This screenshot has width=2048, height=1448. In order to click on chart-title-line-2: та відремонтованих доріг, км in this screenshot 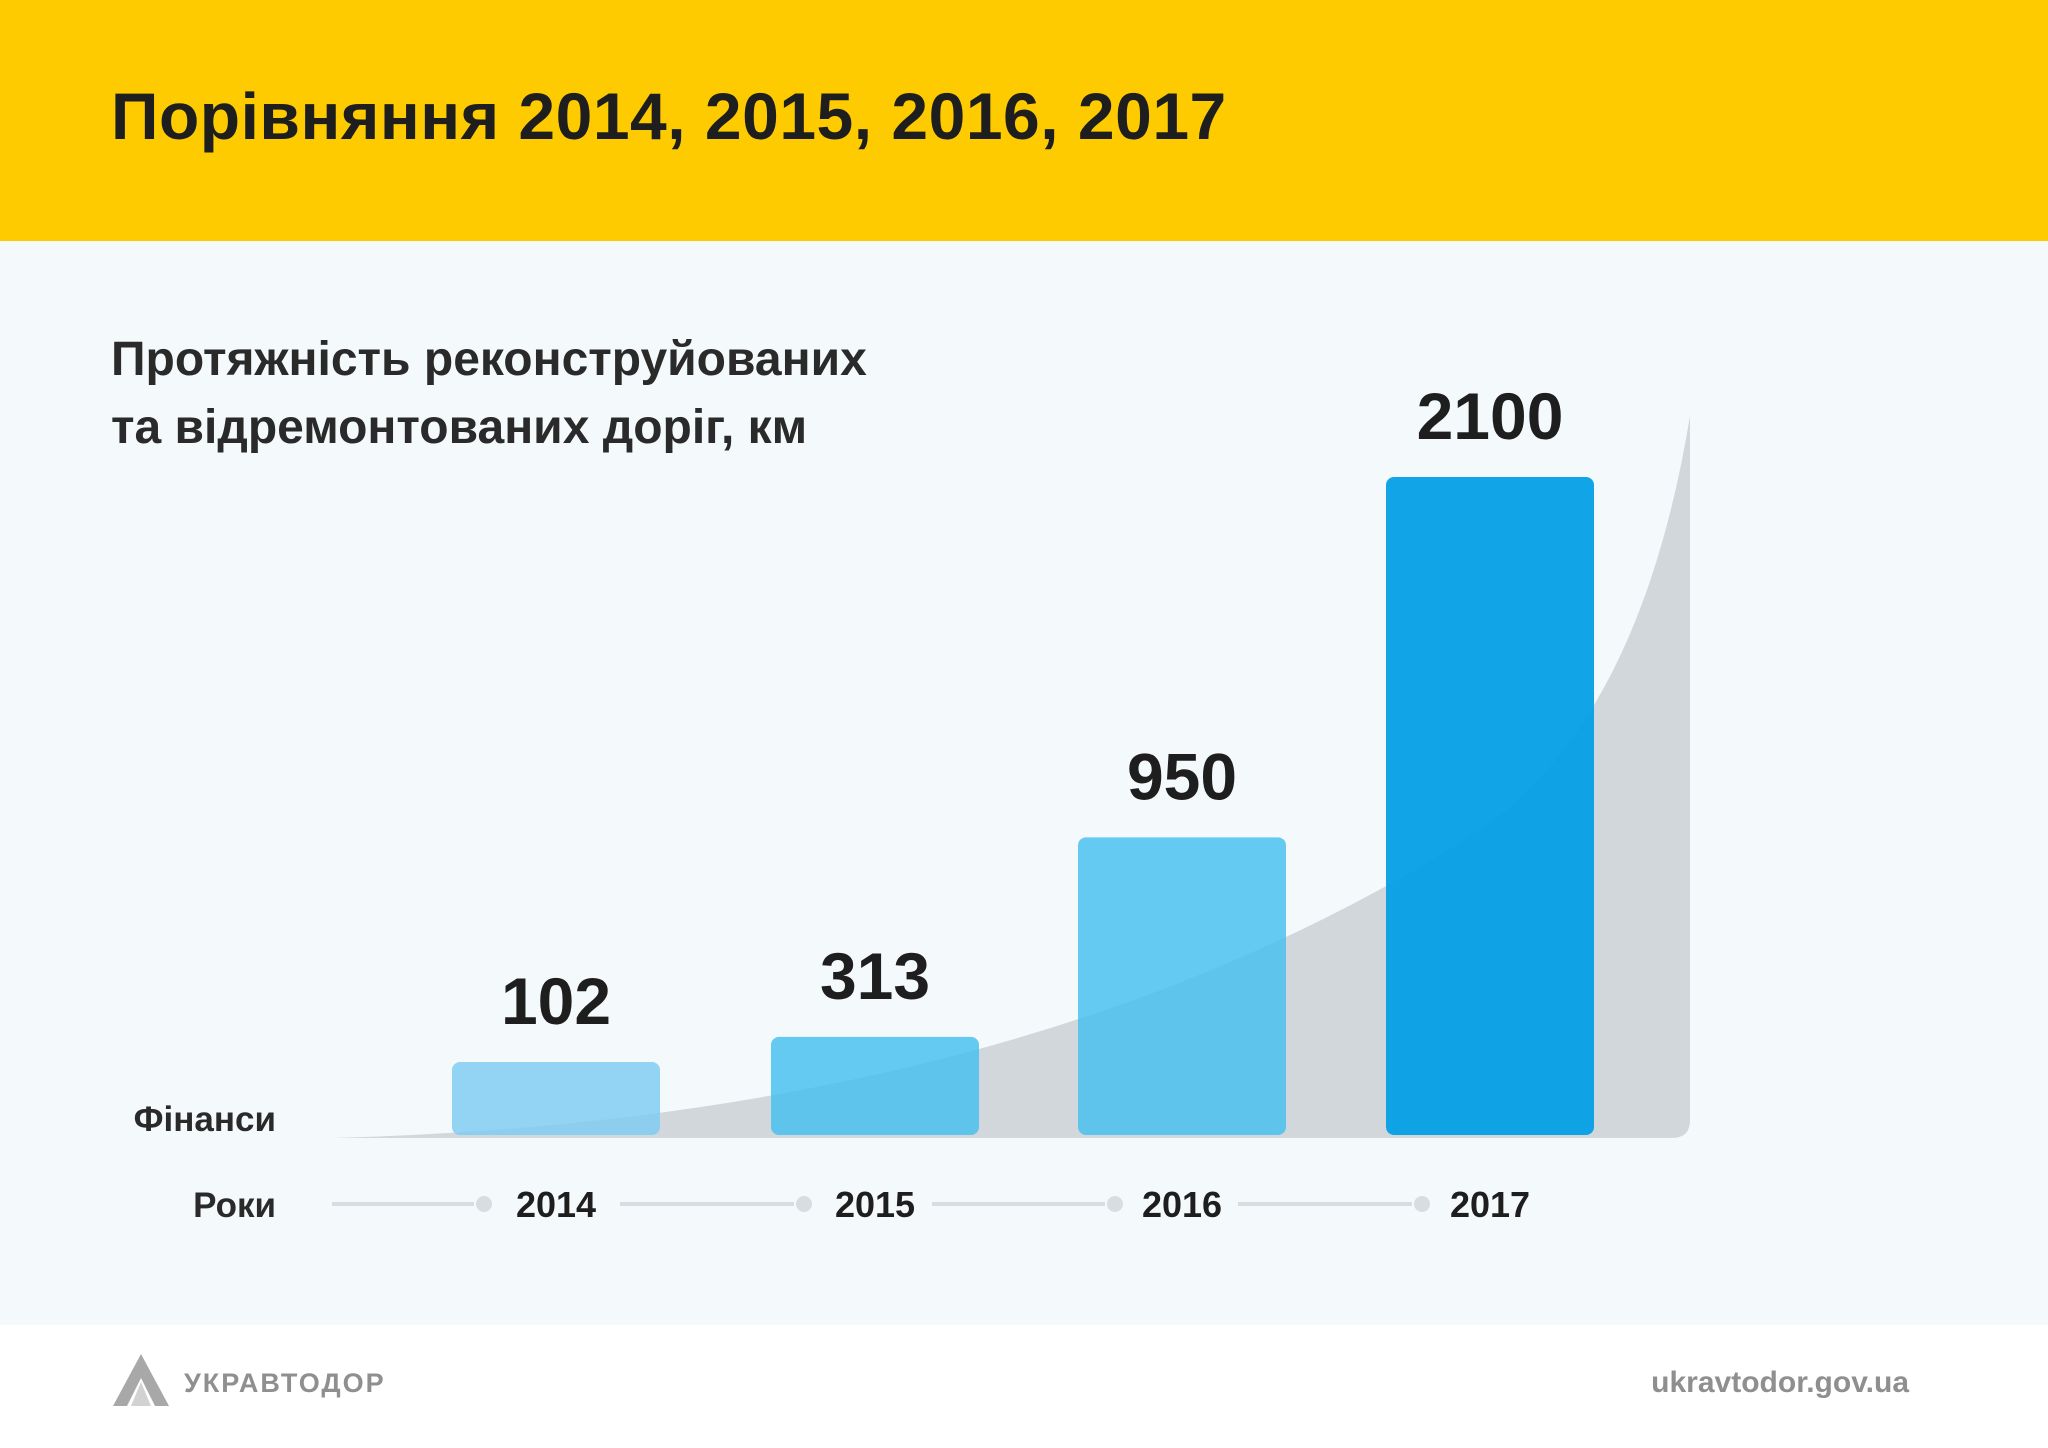, I will do `click(459, 427)`.